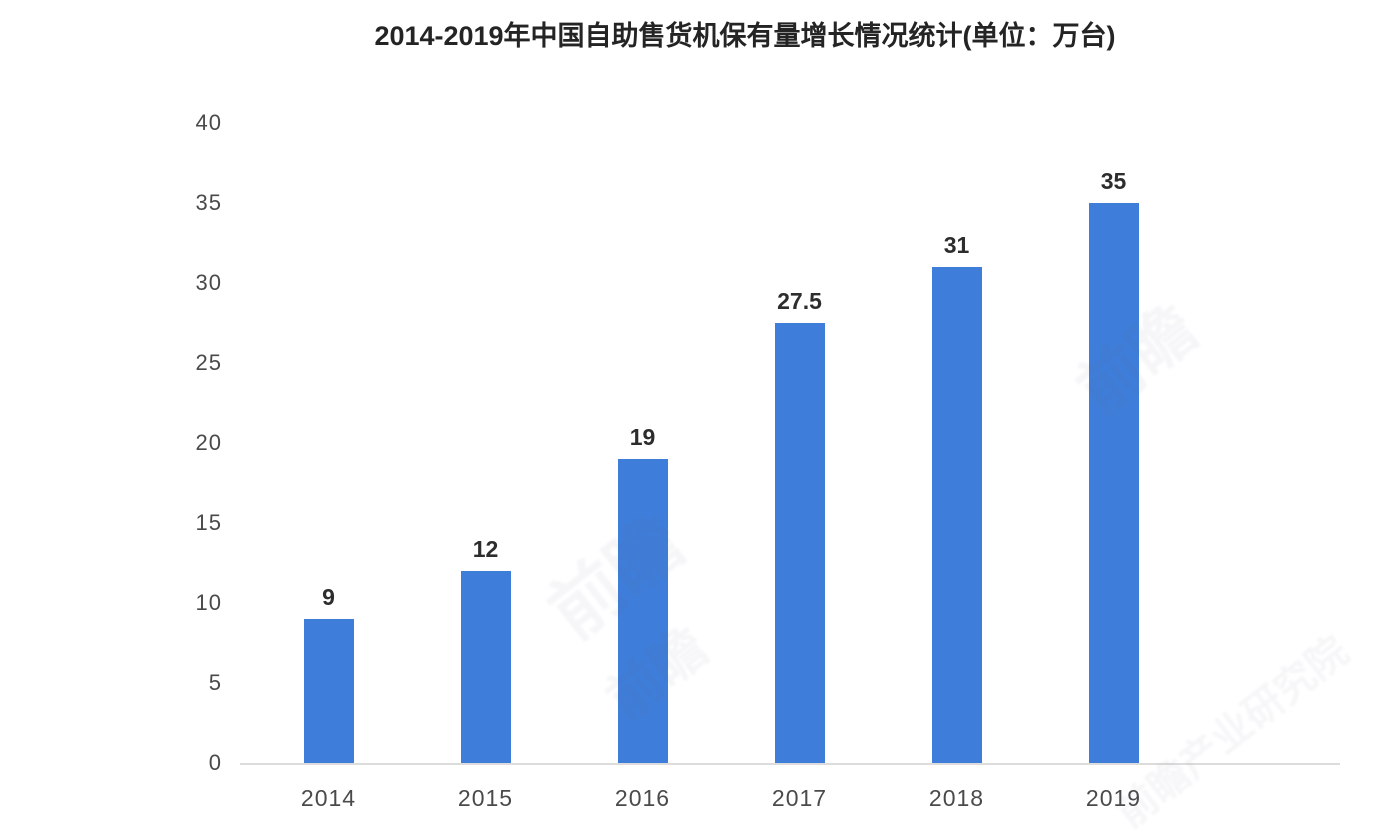  What do you see at coordinates (721, 799) in the screenshot?
I see `x-axis-labels: 2014 2015 2016 2017 2018 2019` at bounding box center [721, 799].